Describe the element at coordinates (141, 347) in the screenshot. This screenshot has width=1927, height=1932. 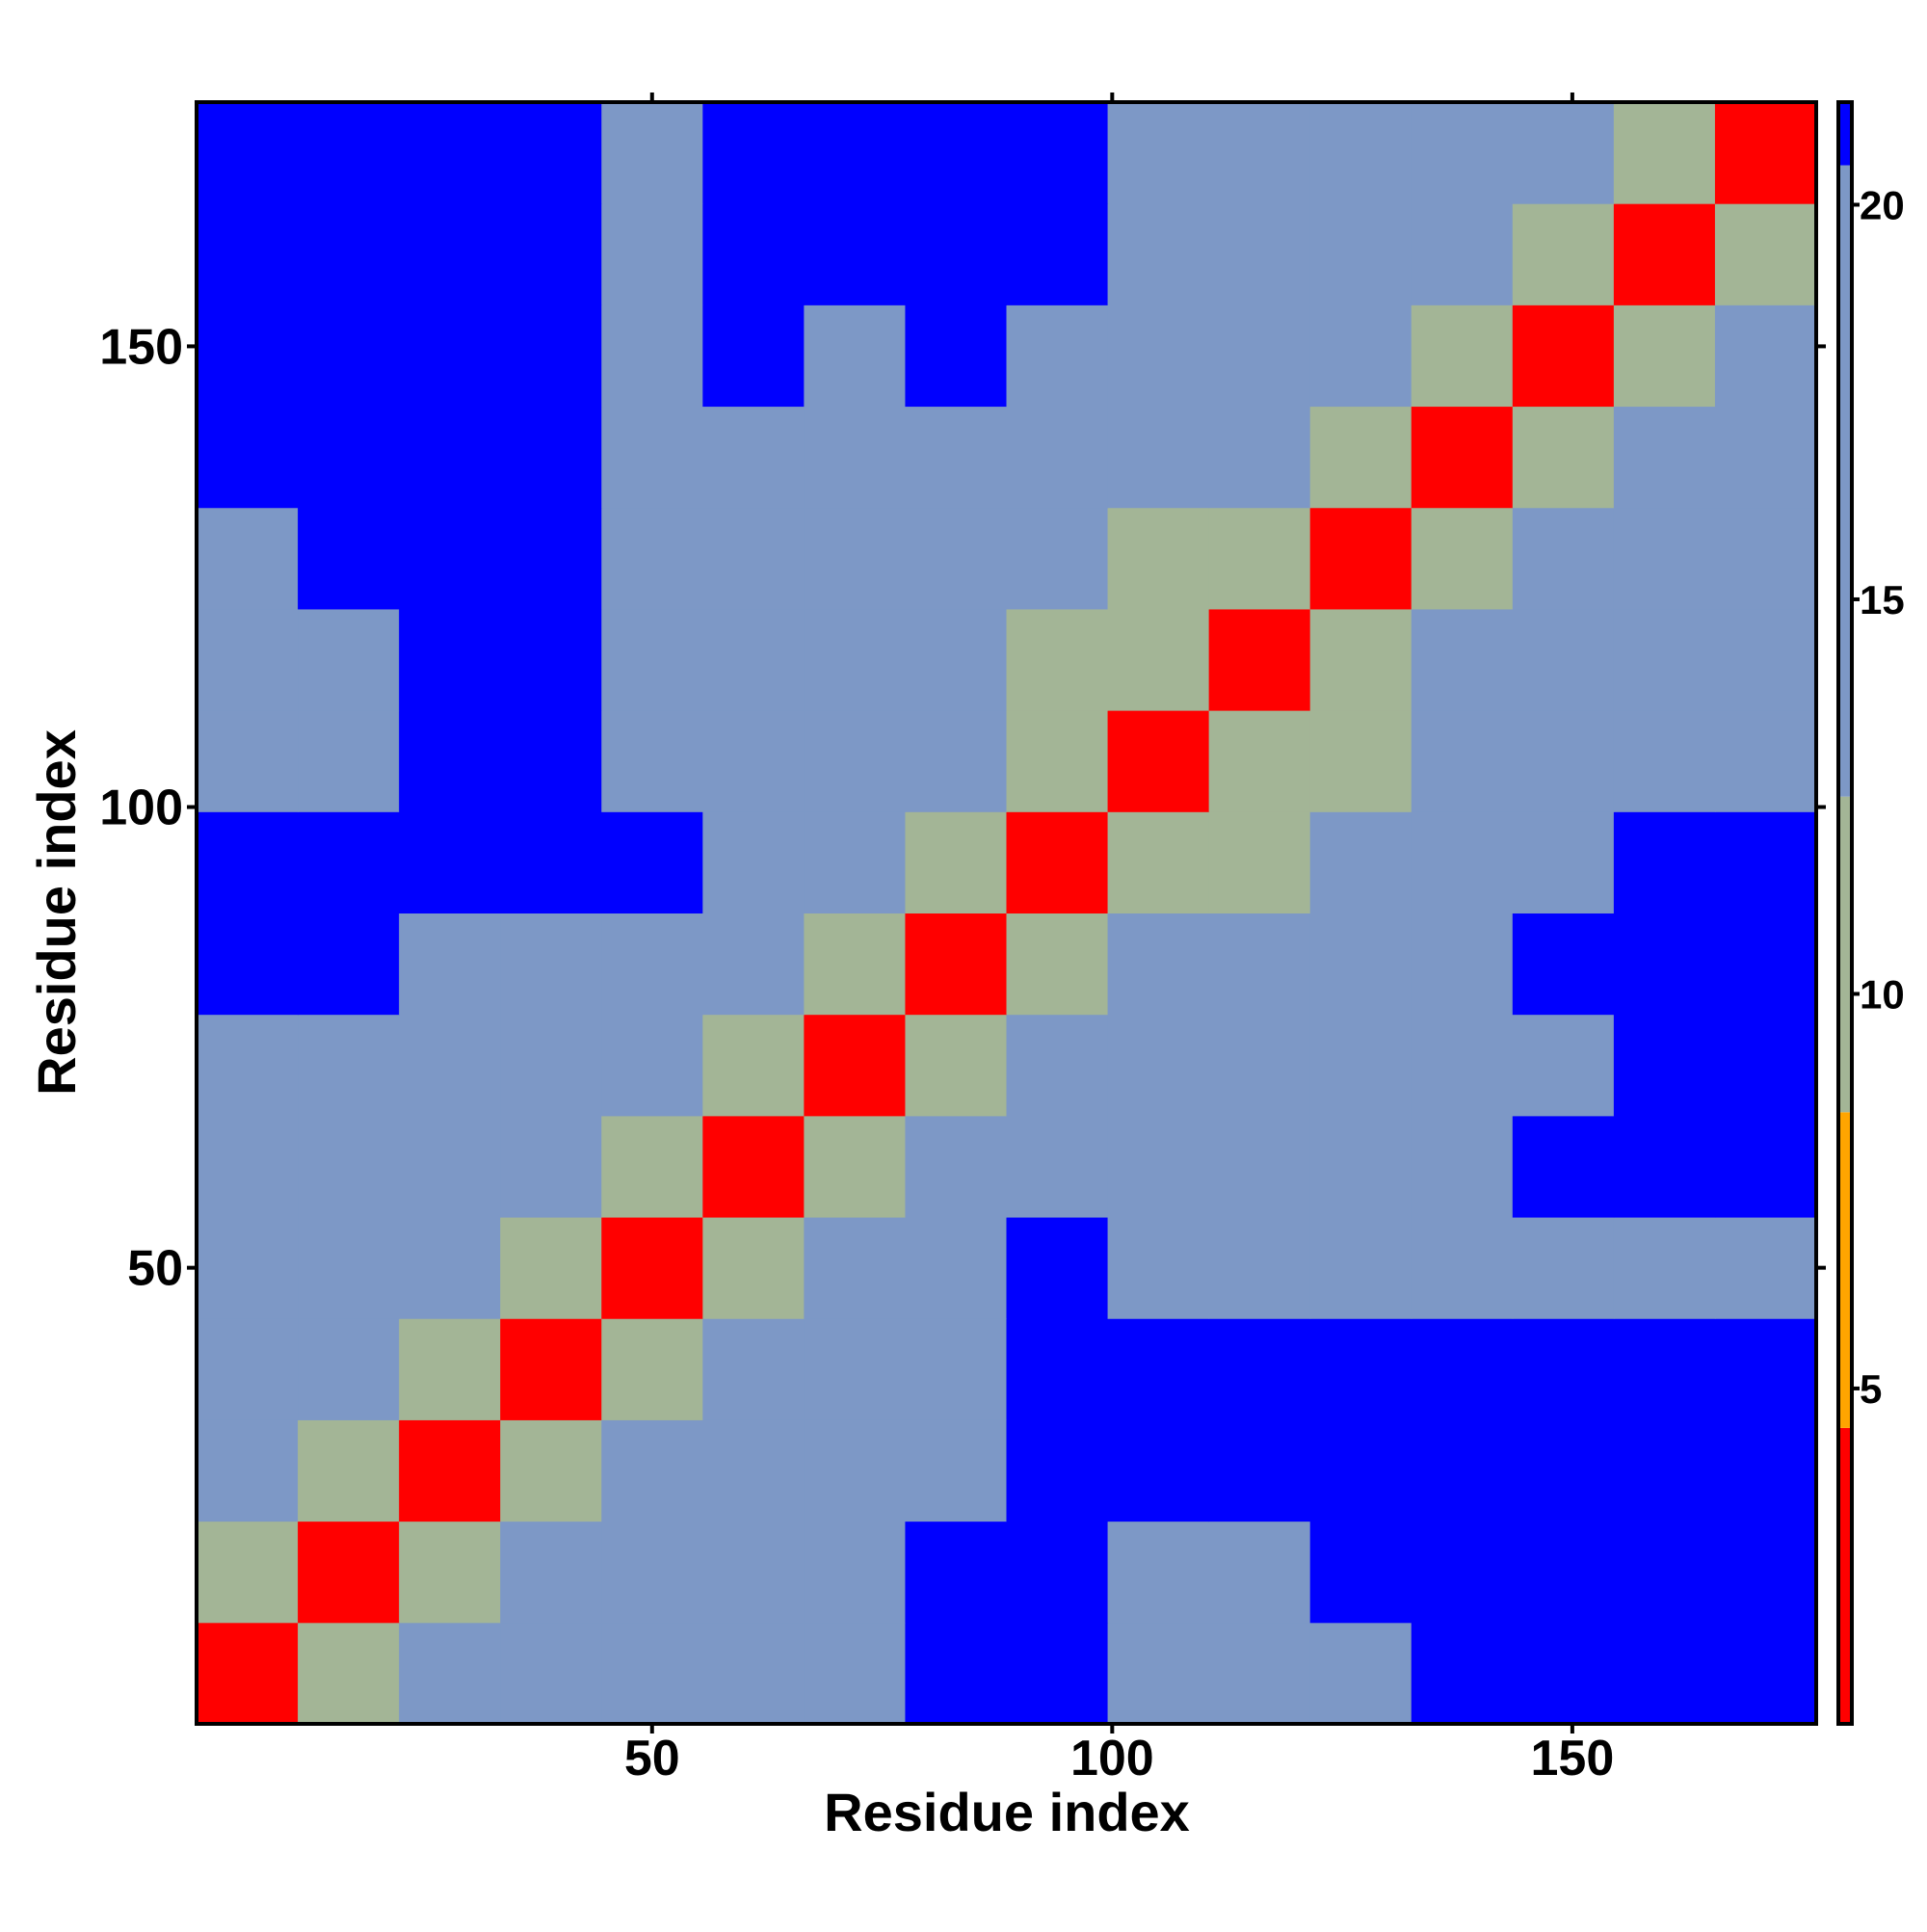
I see `y-tick-label: 150` at that location.